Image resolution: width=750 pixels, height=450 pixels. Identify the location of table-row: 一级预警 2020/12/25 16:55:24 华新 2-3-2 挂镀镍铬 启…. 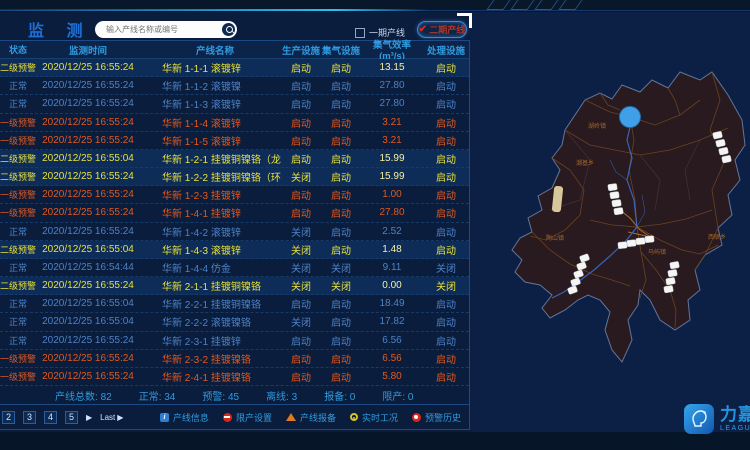
(234, 359).